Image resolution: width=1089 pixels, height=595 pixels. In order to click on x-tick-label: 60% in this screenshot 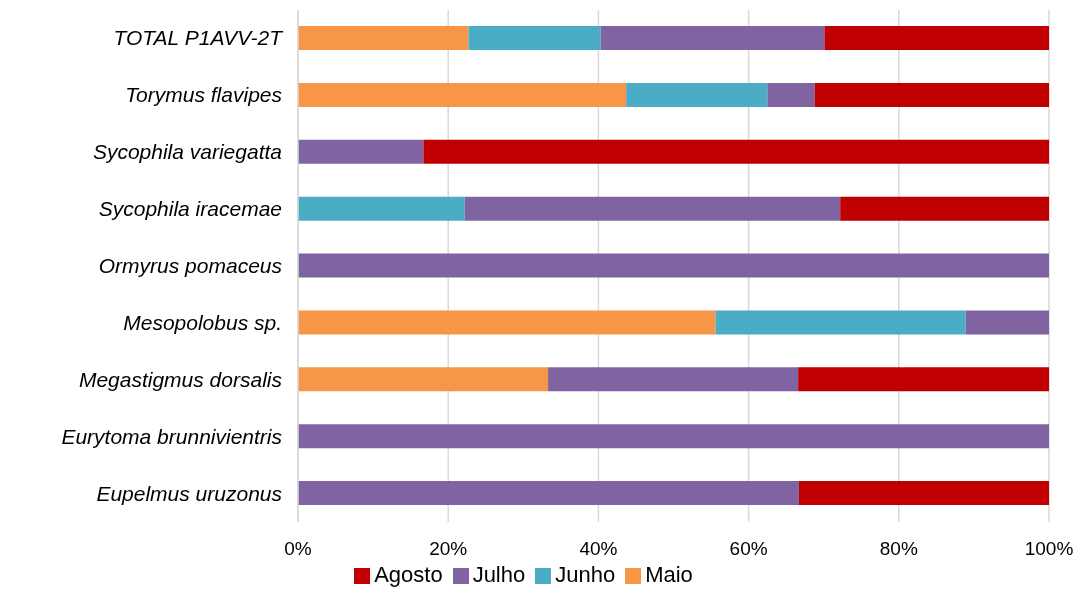, I will do `click(748, 549)`.